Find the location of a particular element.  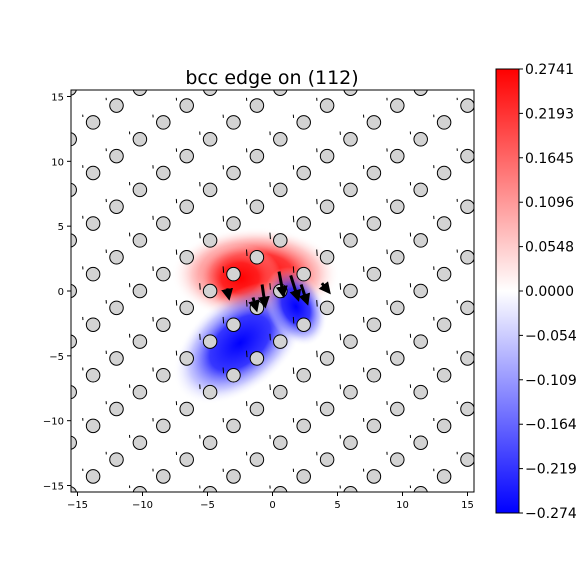

x-tick-label: −10 is located at coordinates (142, 505).